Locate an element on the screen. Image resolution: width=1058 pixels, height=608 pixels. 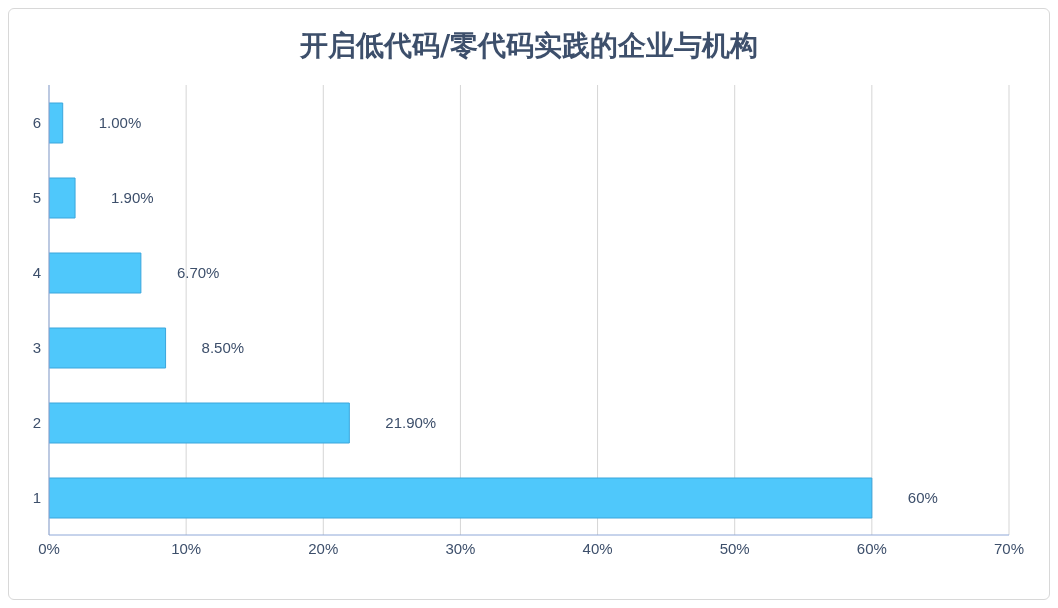
chart-title: 开启低代码/零代码实践的企业与机构 is located at coordinates (529, 46).